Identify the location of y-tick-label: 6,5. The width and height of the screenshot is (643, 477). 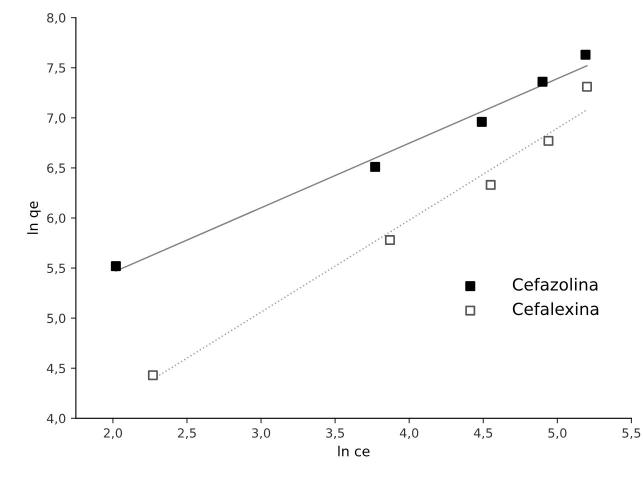
(56, 168).